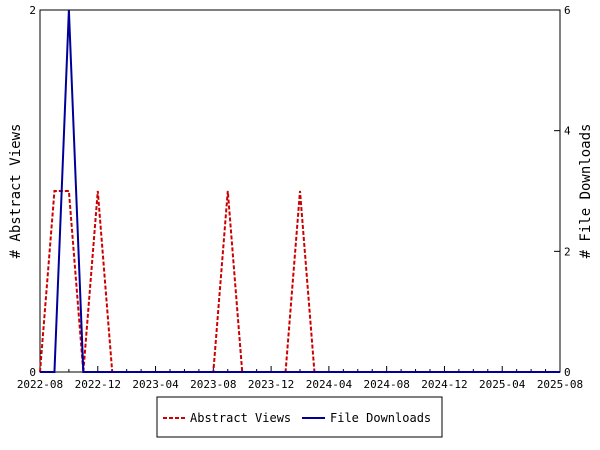 The height and width of the screenshot is (450, 600). What do you see at coordinates (155, 384) in the screenshot?
I see `x-tick-label: 2023-04` at bounding box center [155, 384].